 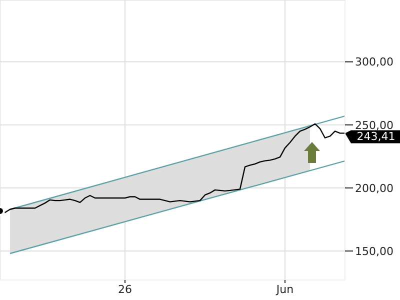 What do you see at coordinates (374, 125) in the screenshot?
I see `y-tick-label: 250,00` at bounding box center [374, 125].